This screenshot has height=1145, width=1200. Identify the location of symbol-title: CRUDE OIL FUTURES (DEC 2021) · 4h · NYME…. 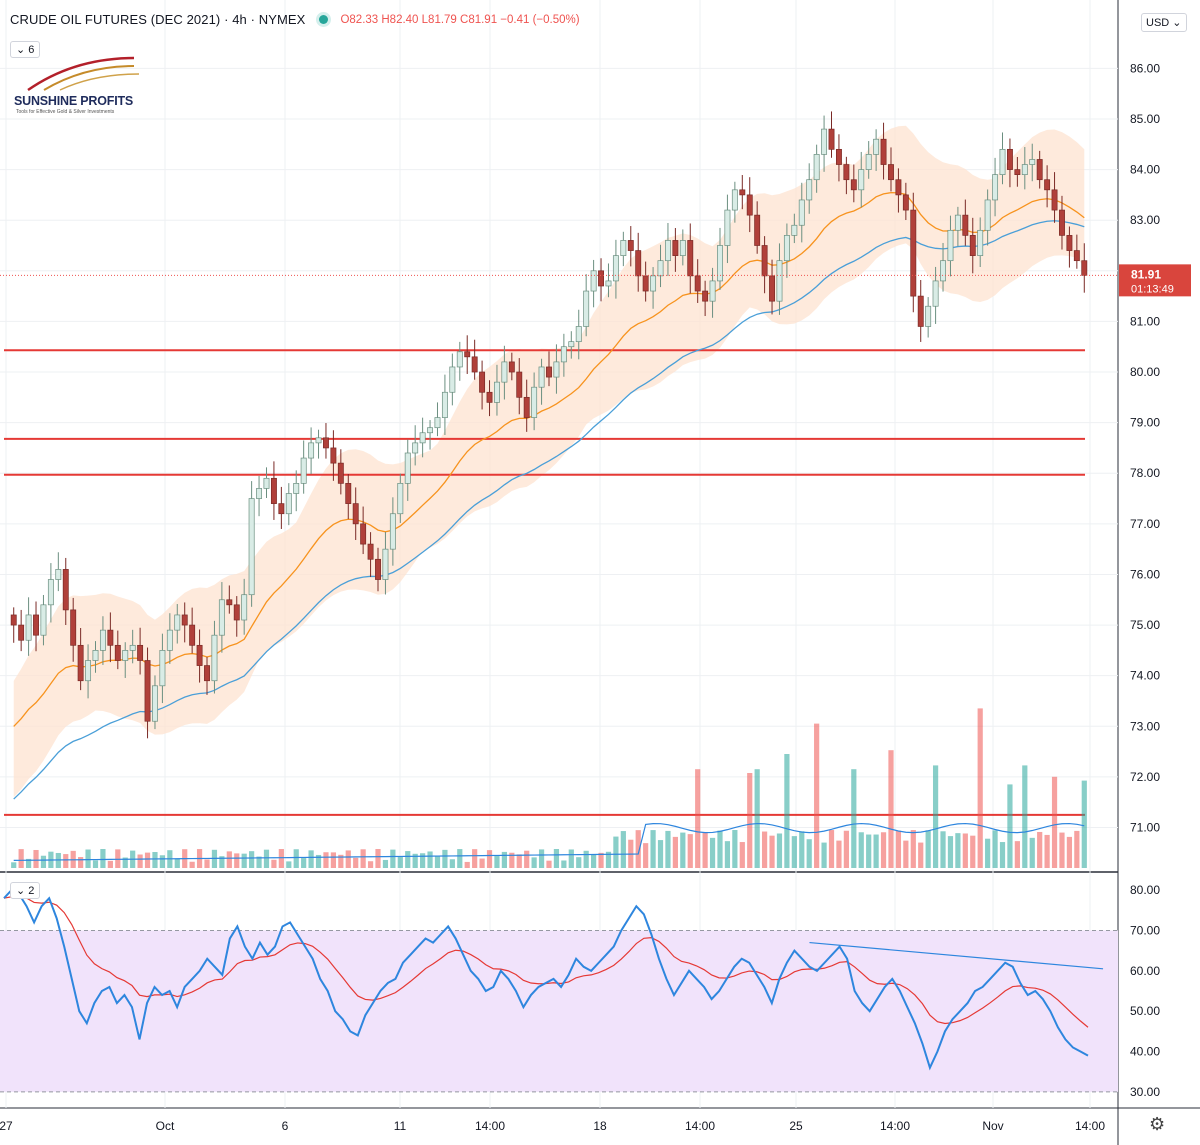
(158, 19).